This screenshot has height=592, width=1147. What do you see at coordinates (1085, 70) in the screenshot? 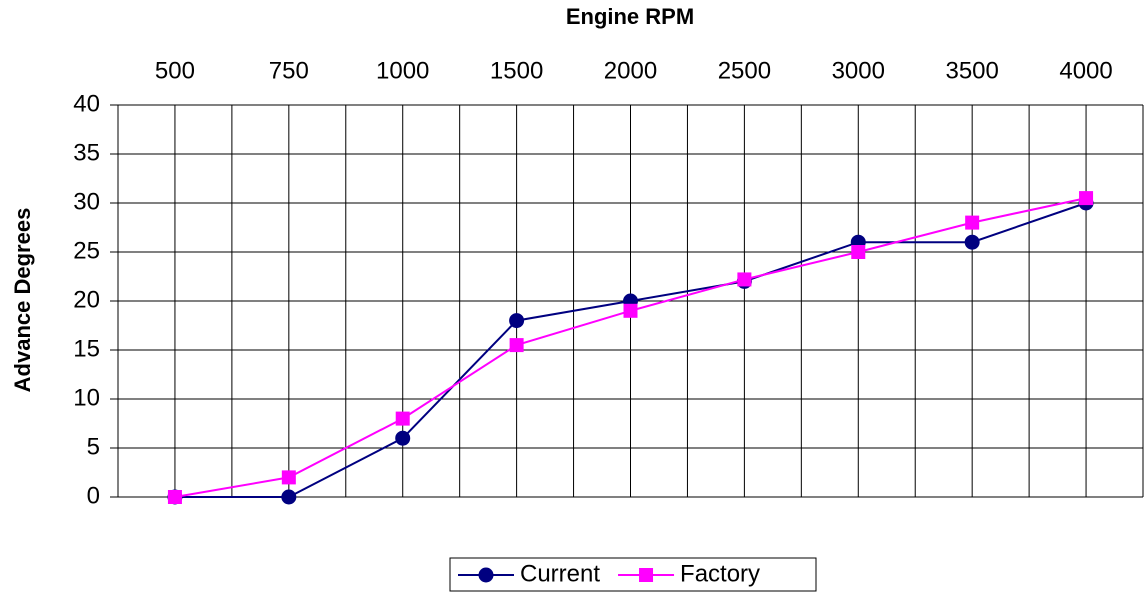
I see `x-tick-label: 4000` at bounding box center [1085, 70].